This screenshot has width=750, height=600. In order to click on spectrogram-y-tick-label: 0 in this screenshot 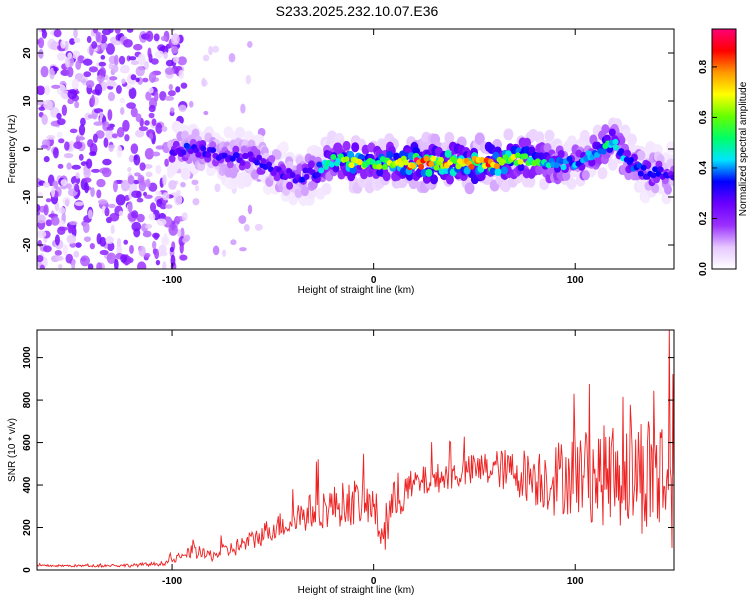, I will do `click(27, 149)`.